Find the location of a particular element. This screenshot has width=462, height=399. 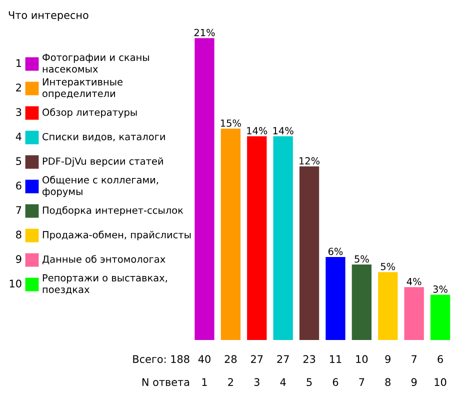

legend-label: Общение с коллегами, форумы is located at coordinates (100, 187).